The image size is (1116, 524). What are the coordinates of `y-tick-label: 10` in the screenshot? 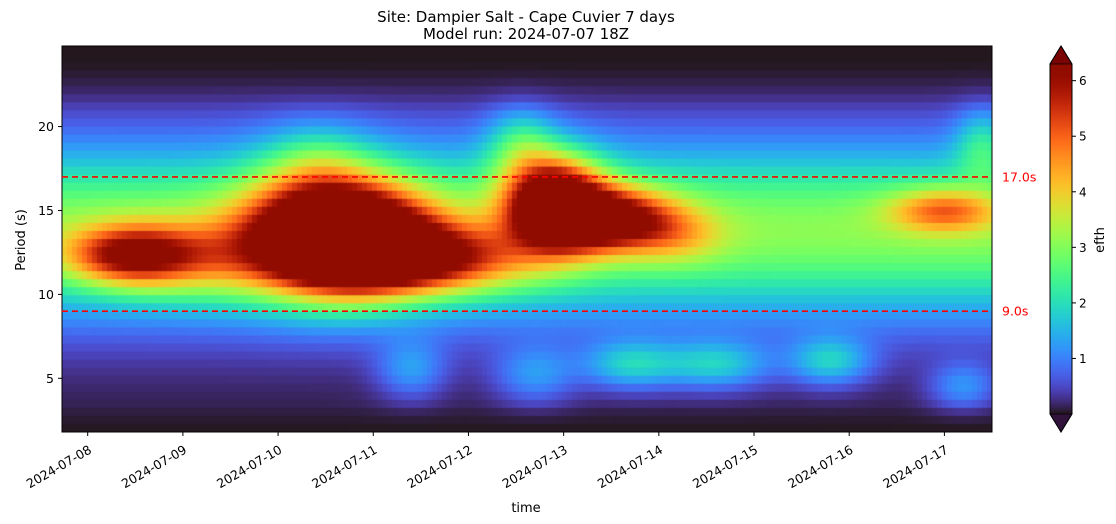 It's located at (46, 294).